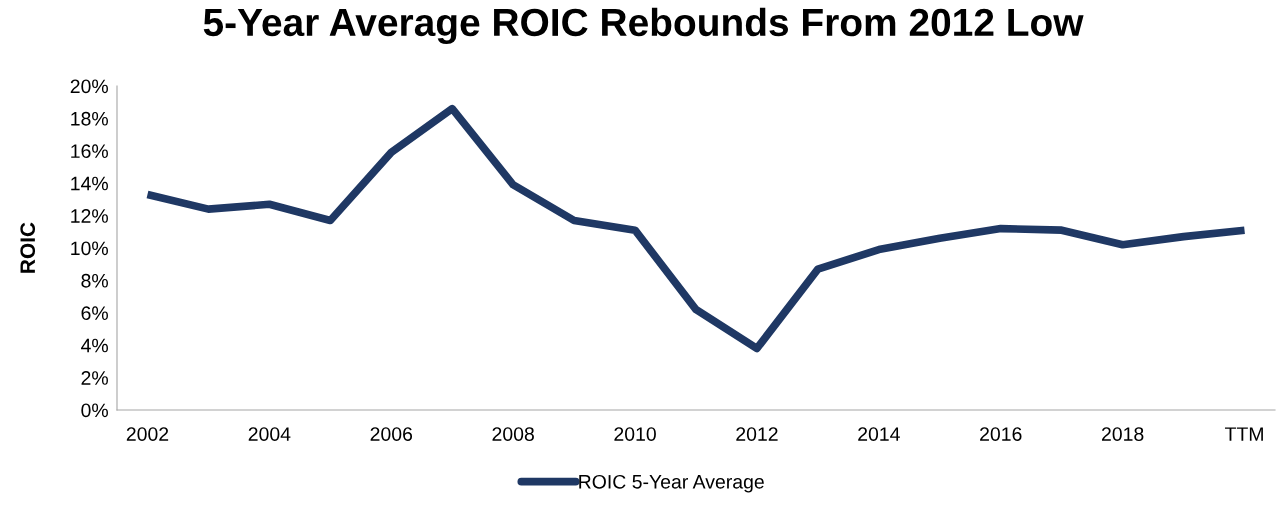 This screenshot has height=510, width=1286. I want to click on y-tick-label: 2%, so click(94, 378).